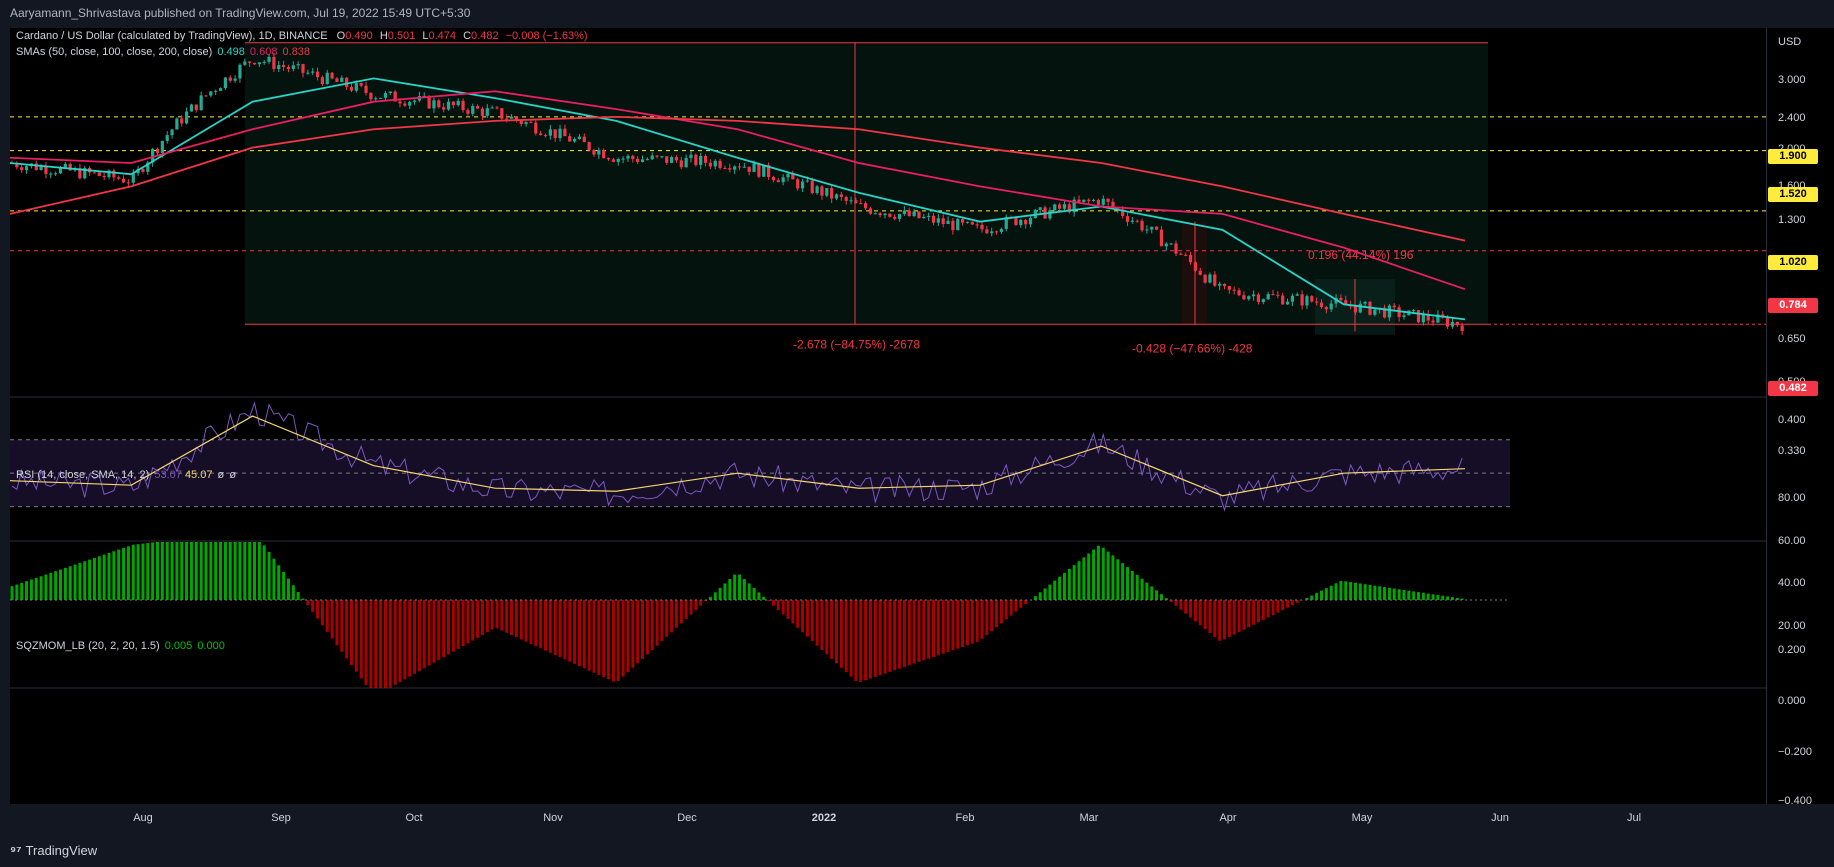 The image size is (1834, 867). Describe the element at coordinates (281, 818) in the screenshot. I see `time-tick: Sep` at that location.